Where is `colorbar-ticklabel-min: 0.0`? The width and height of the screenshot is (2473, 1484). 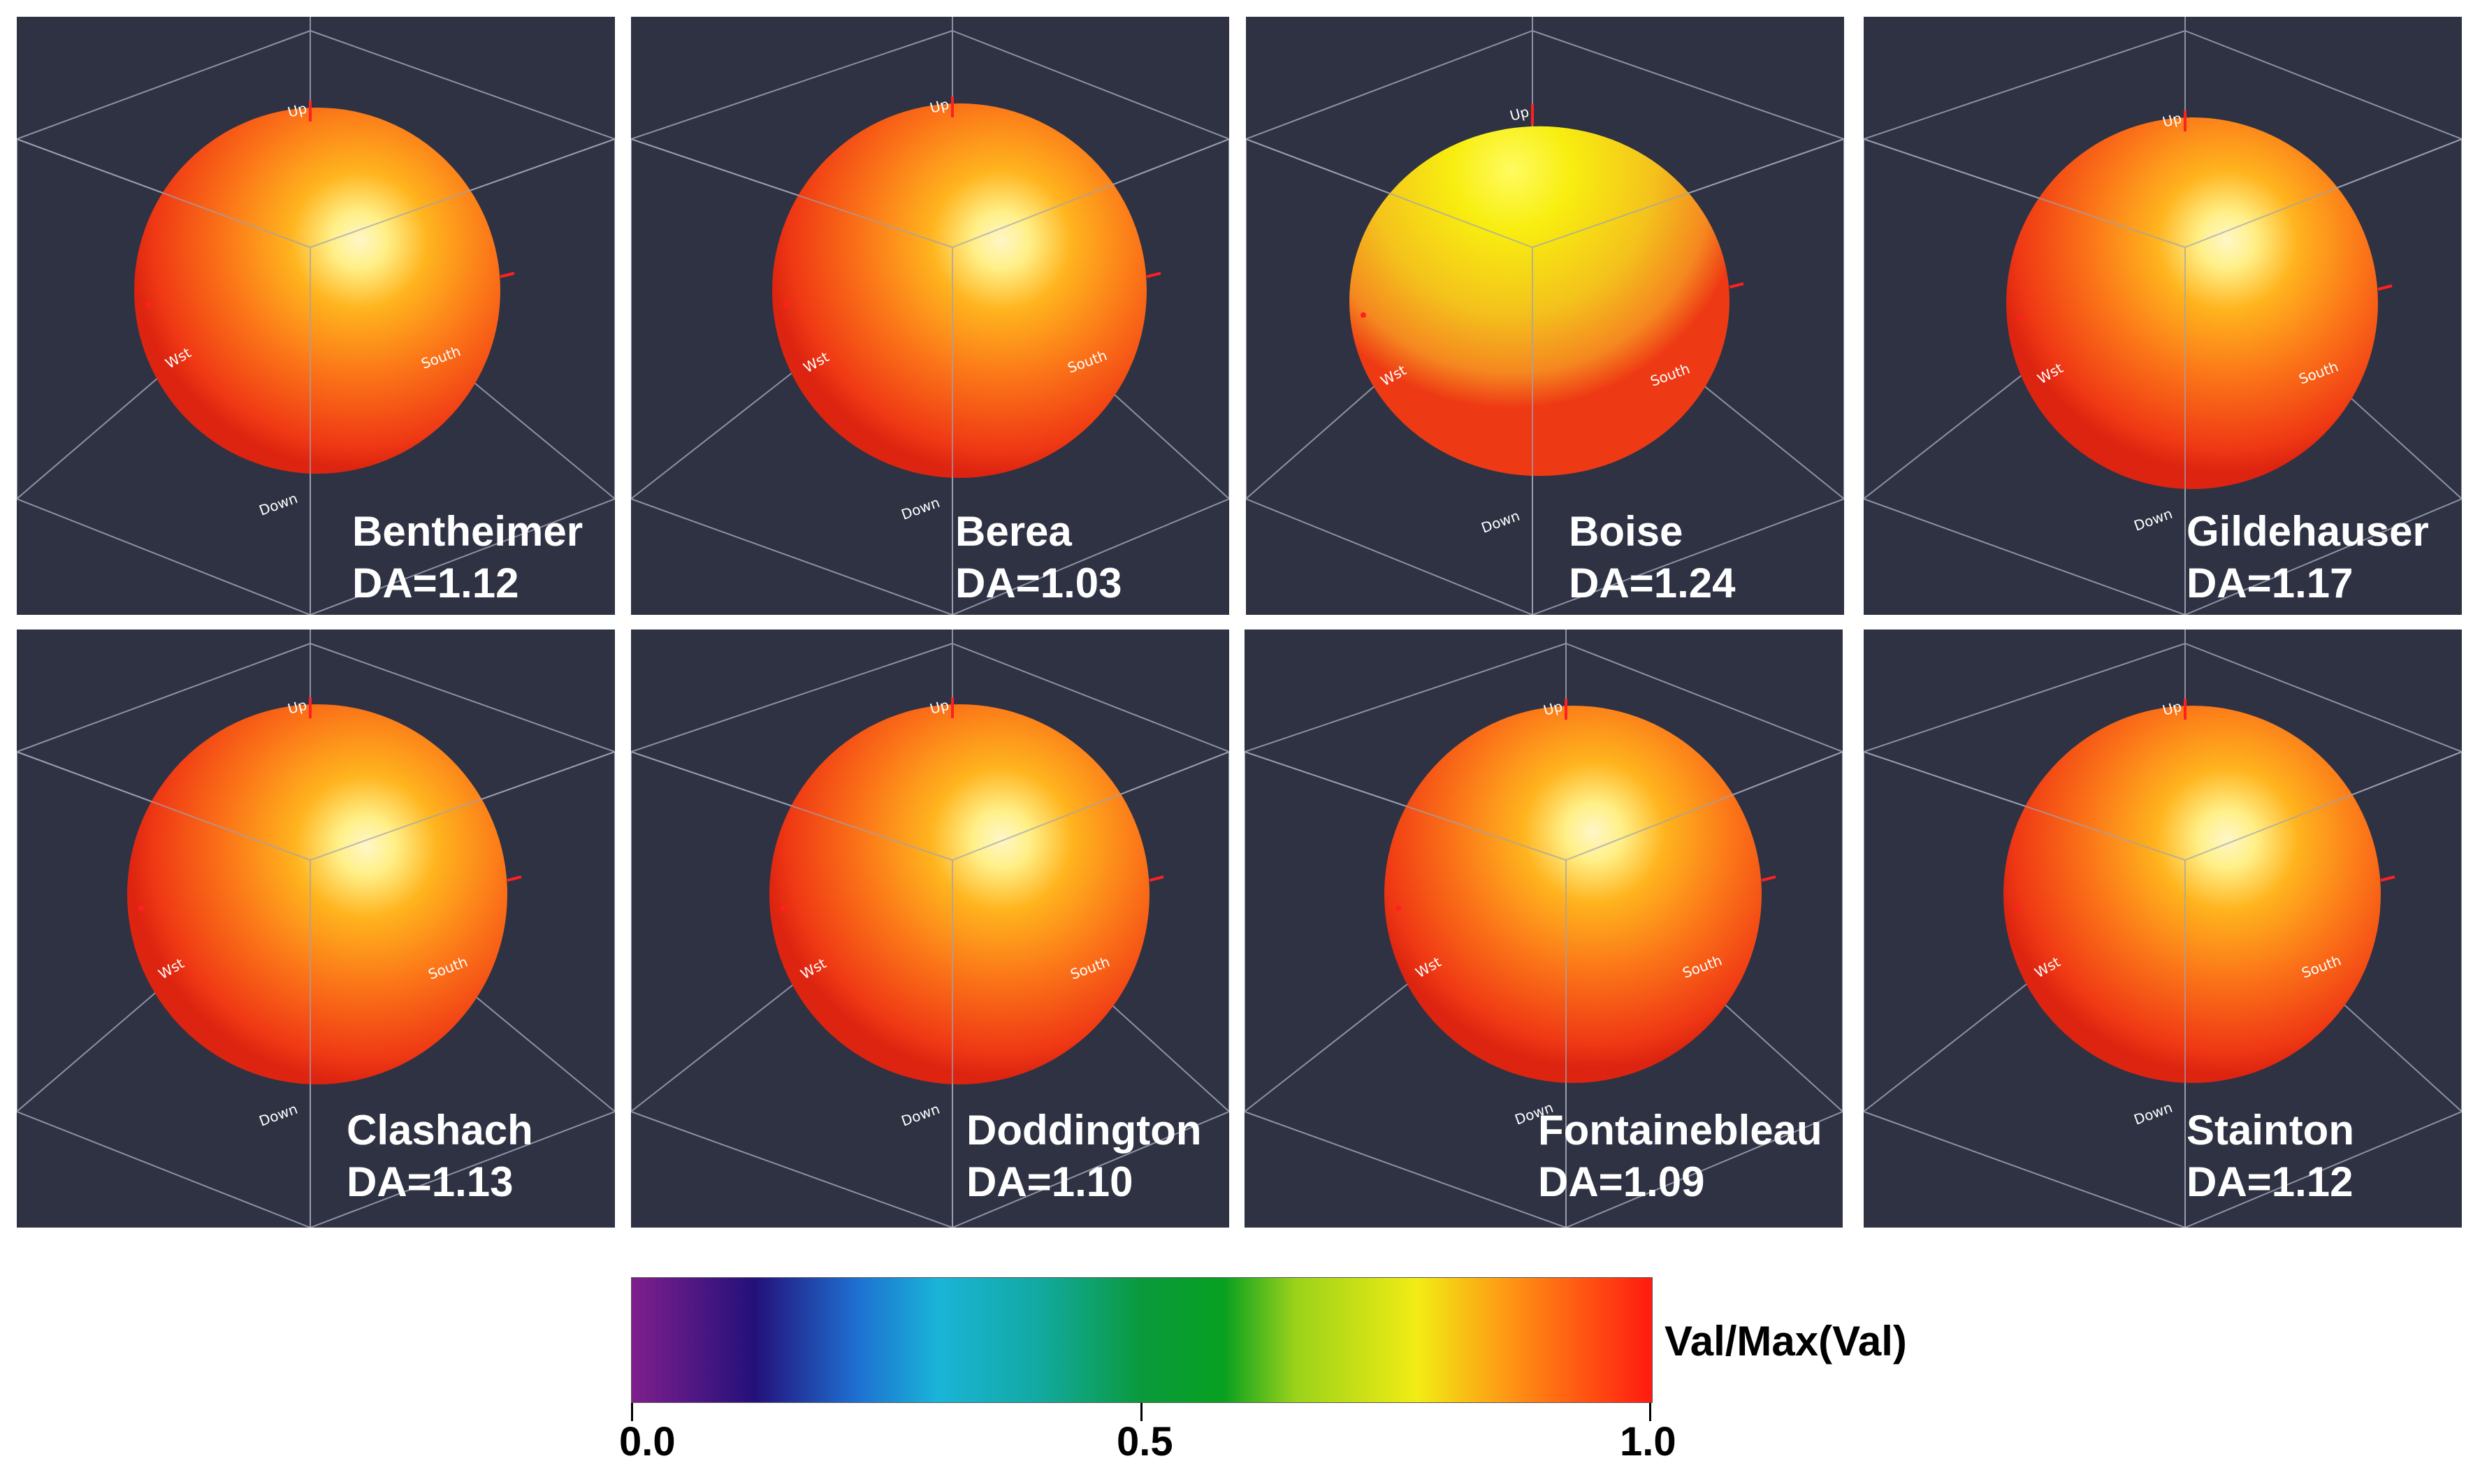 colorbar-ticklabel-min: 0.0 is located at coordinates (647, 1441).